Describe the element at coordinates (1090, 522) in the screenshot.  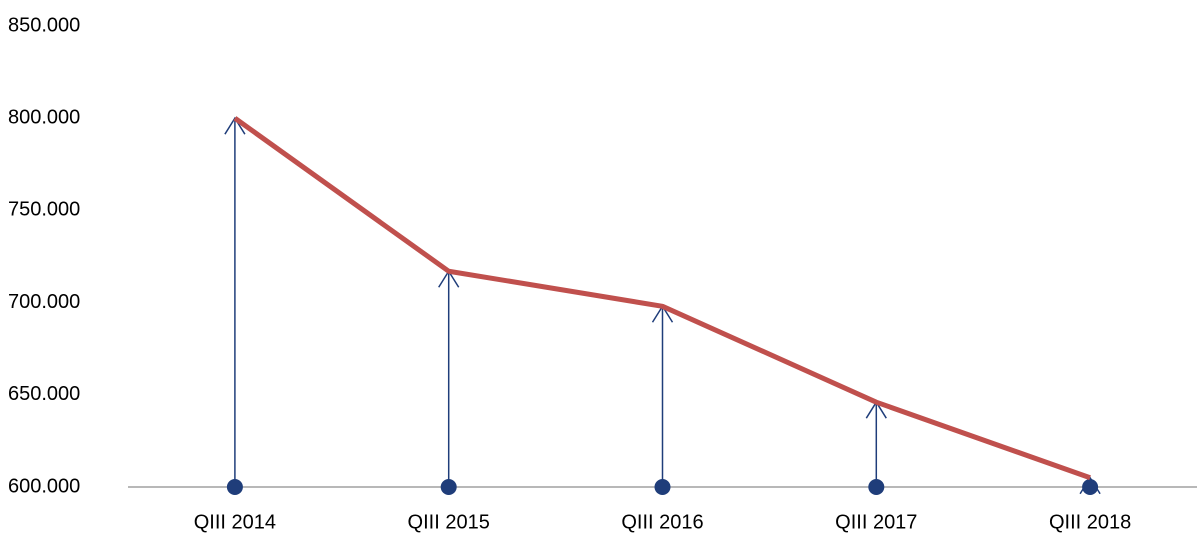
I see `x-tick-label: QIII 2018` at that location.